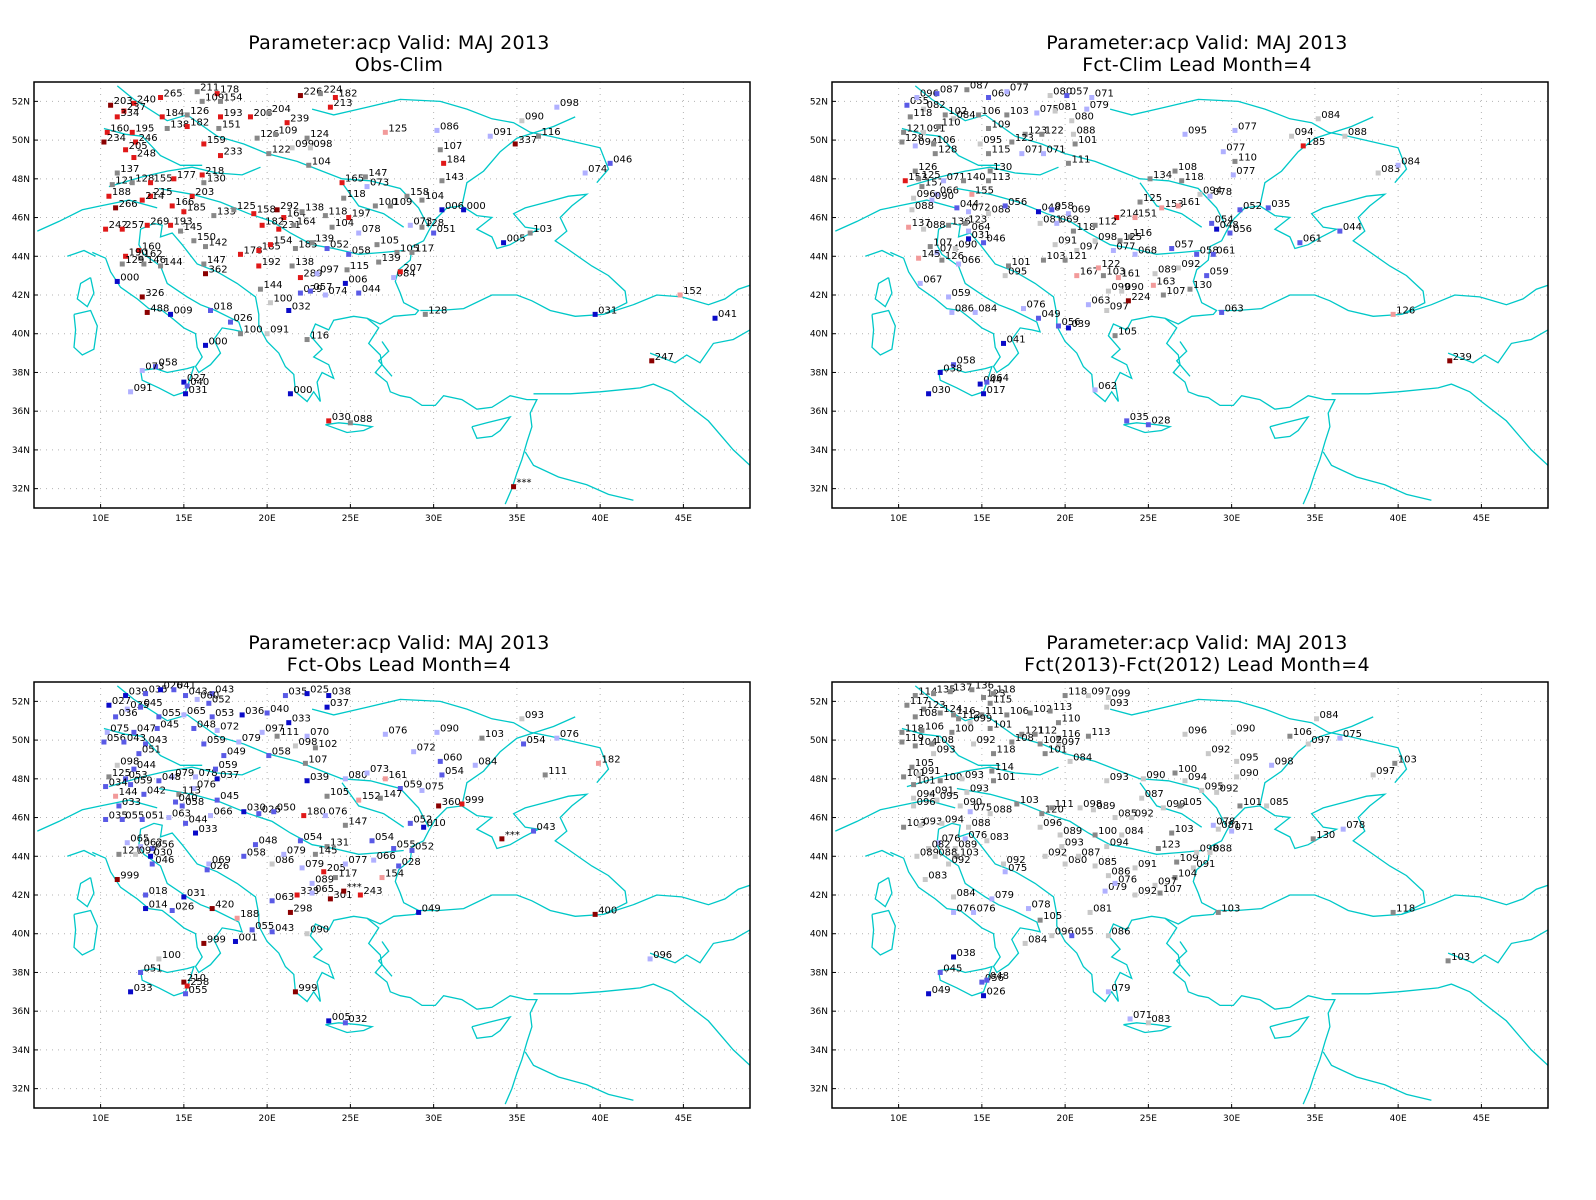 The height and width of the screenshot is (1200, 1596). I want to click on y-tick-label: 36N, so click(819, 412).